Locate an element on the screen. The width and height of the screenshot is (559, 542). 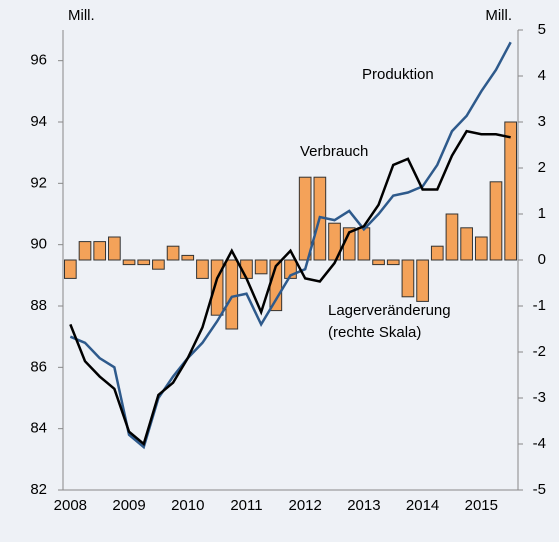
y-tick-label: 92 is located at coordinates (38, 182).